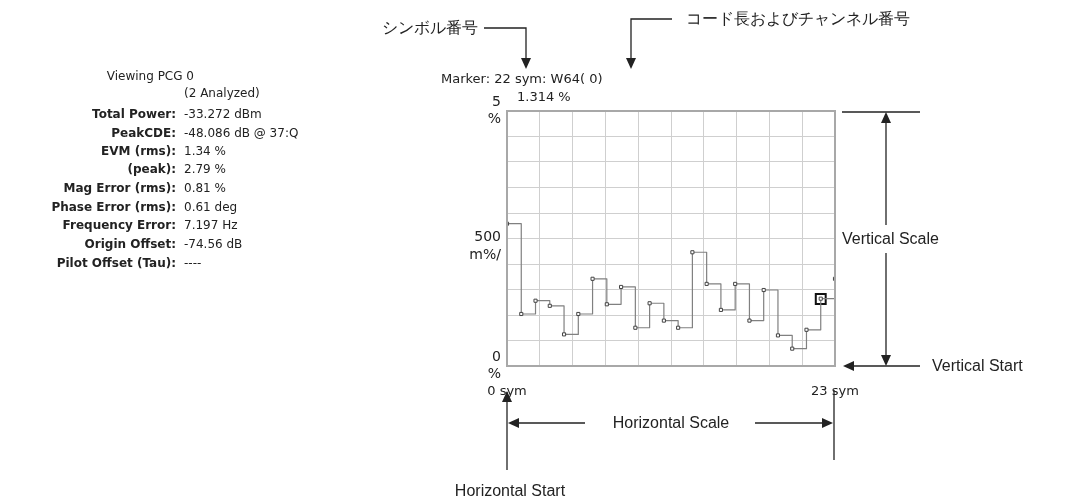  Describe the element at coordinates (144, 207) in the screenshot. I see `text: Phase Error (rms): 0.61 deg` at that location.